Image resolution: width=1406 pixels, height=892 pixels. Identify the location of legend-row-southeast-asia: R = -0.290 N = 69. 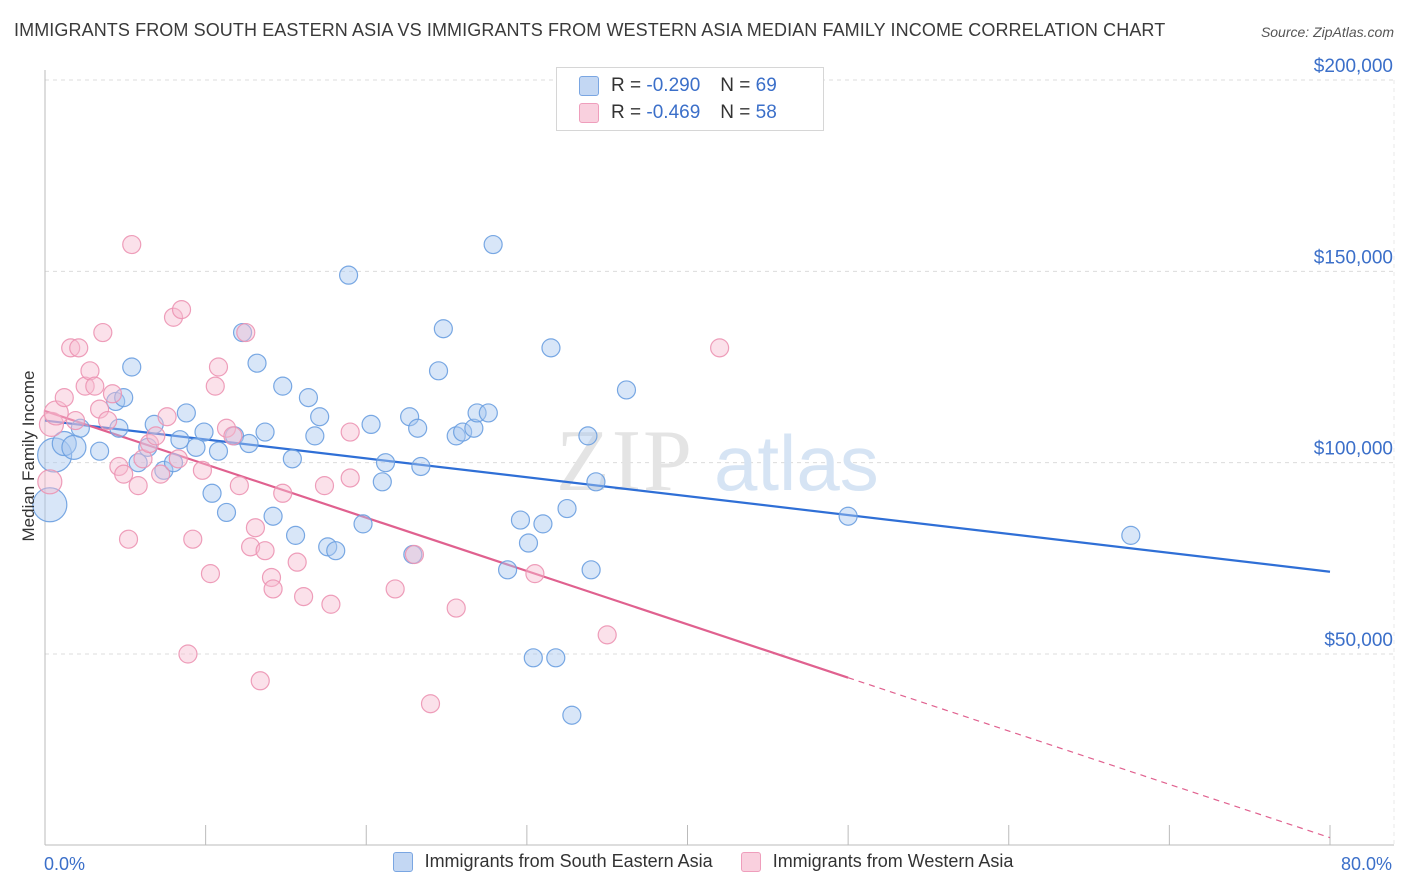
(678, 86).